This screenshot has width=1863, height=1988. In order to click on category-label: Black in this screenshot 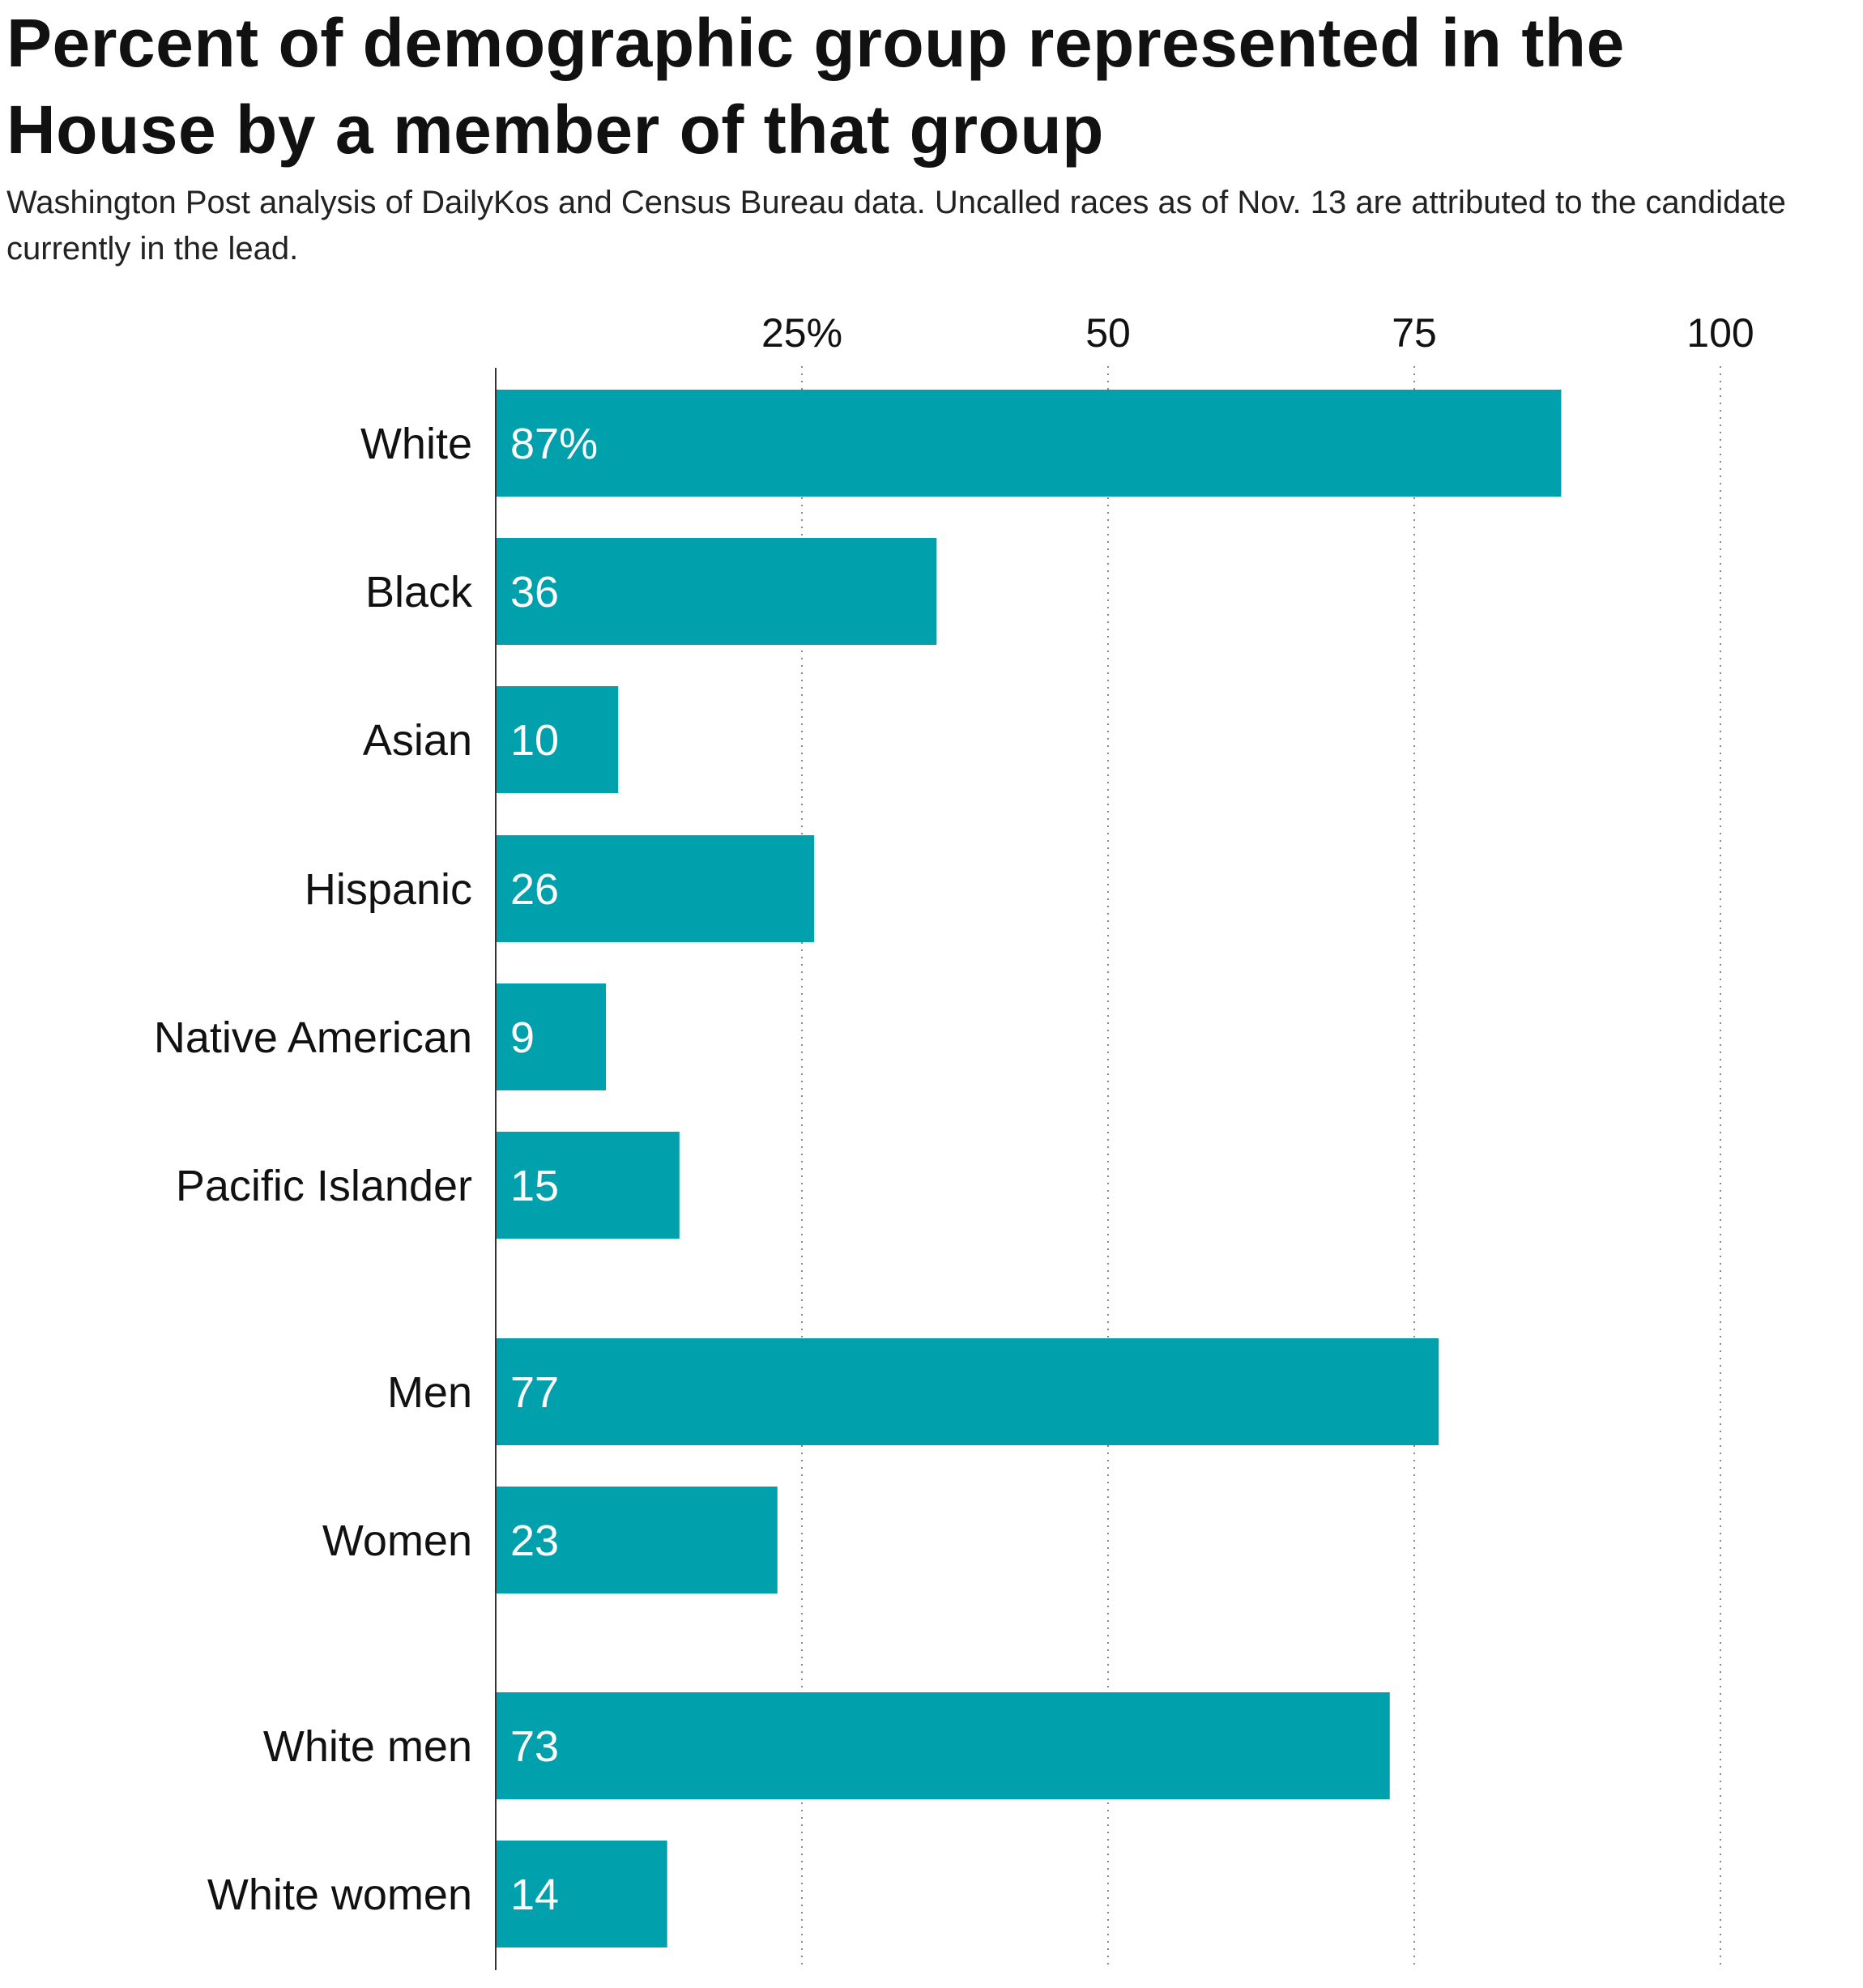, I will do `click(419, 592)`.